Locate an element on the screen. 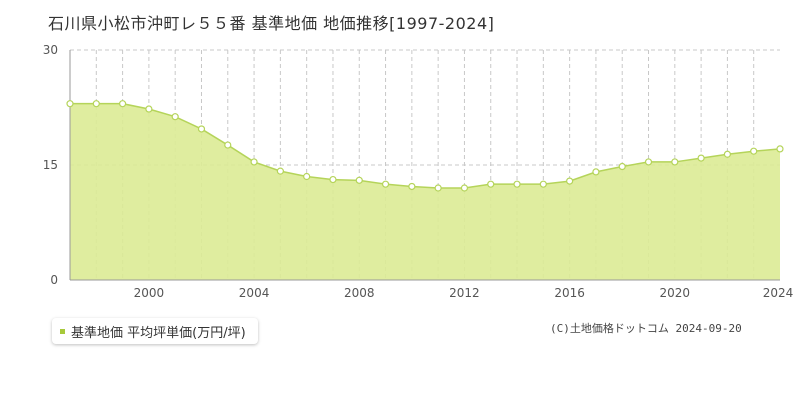  copyright-text: (C)土地価格ドットコム 2024-09-20 is located at coordinates (646, 328).